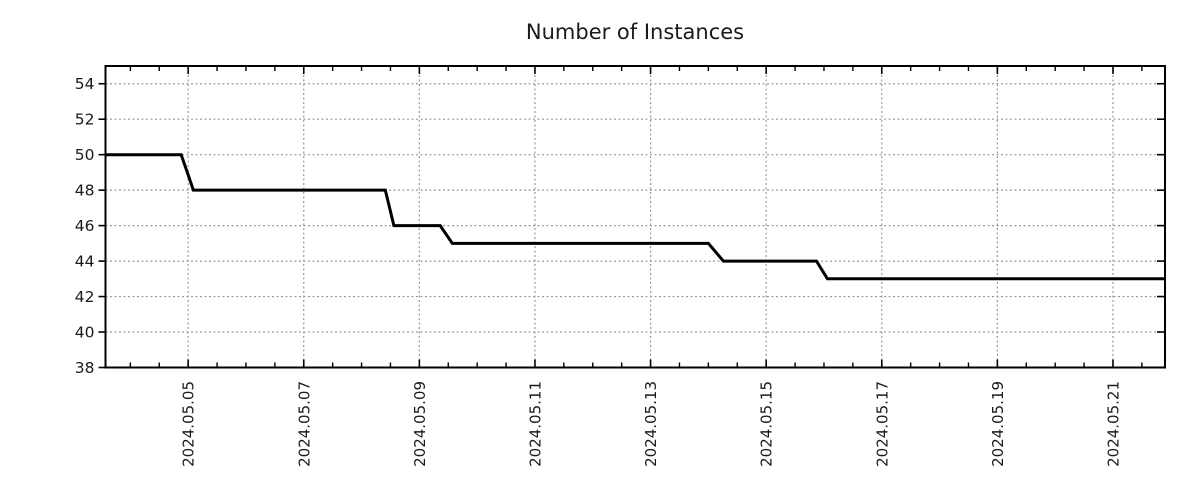 The height and width of the screenshot is (500, 1200). I want to click on x-tick-label: 2024.05.17, so click(882, 424).